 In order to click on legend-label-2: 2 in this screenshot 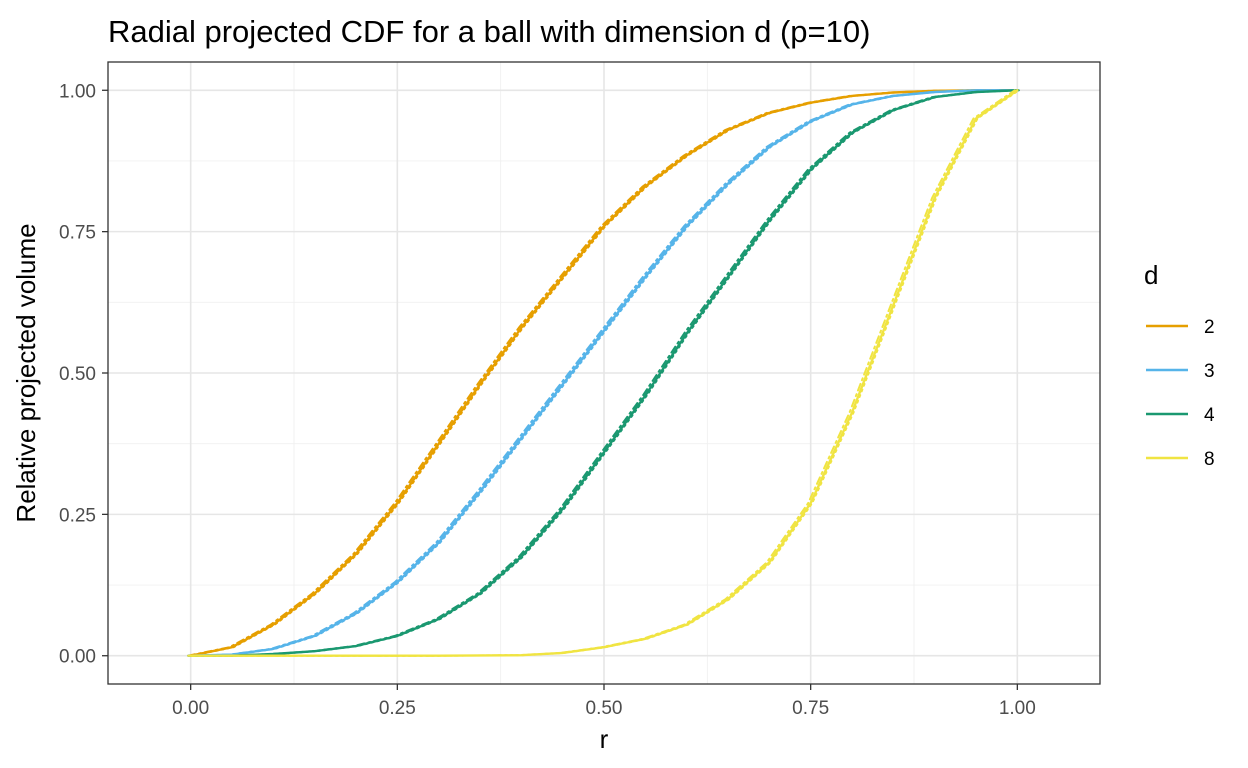, I will do `click(1209, 327)`.